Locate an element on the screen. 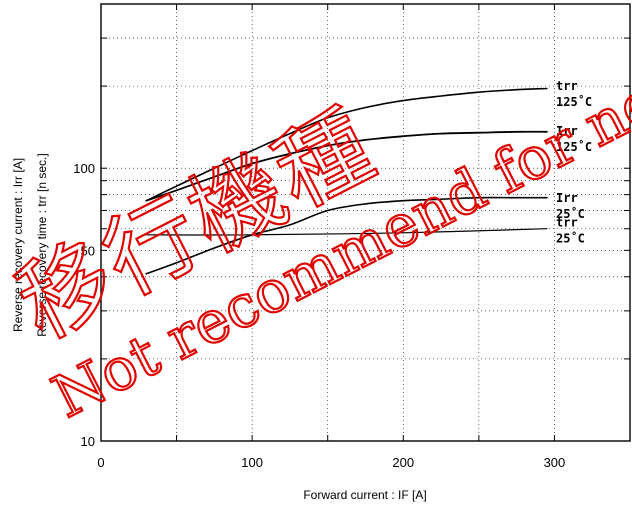 This screenshot has width=632, height=506. curve-label-temp-2: 25˚C is located at coordinates (570, 213).